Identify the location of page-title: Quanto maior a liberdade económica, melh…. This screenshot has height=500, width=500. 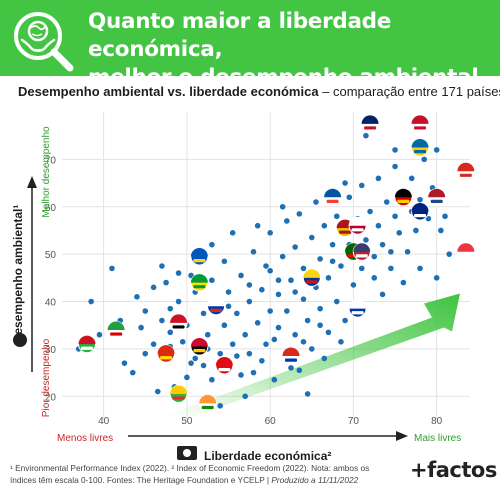
(290, 50).